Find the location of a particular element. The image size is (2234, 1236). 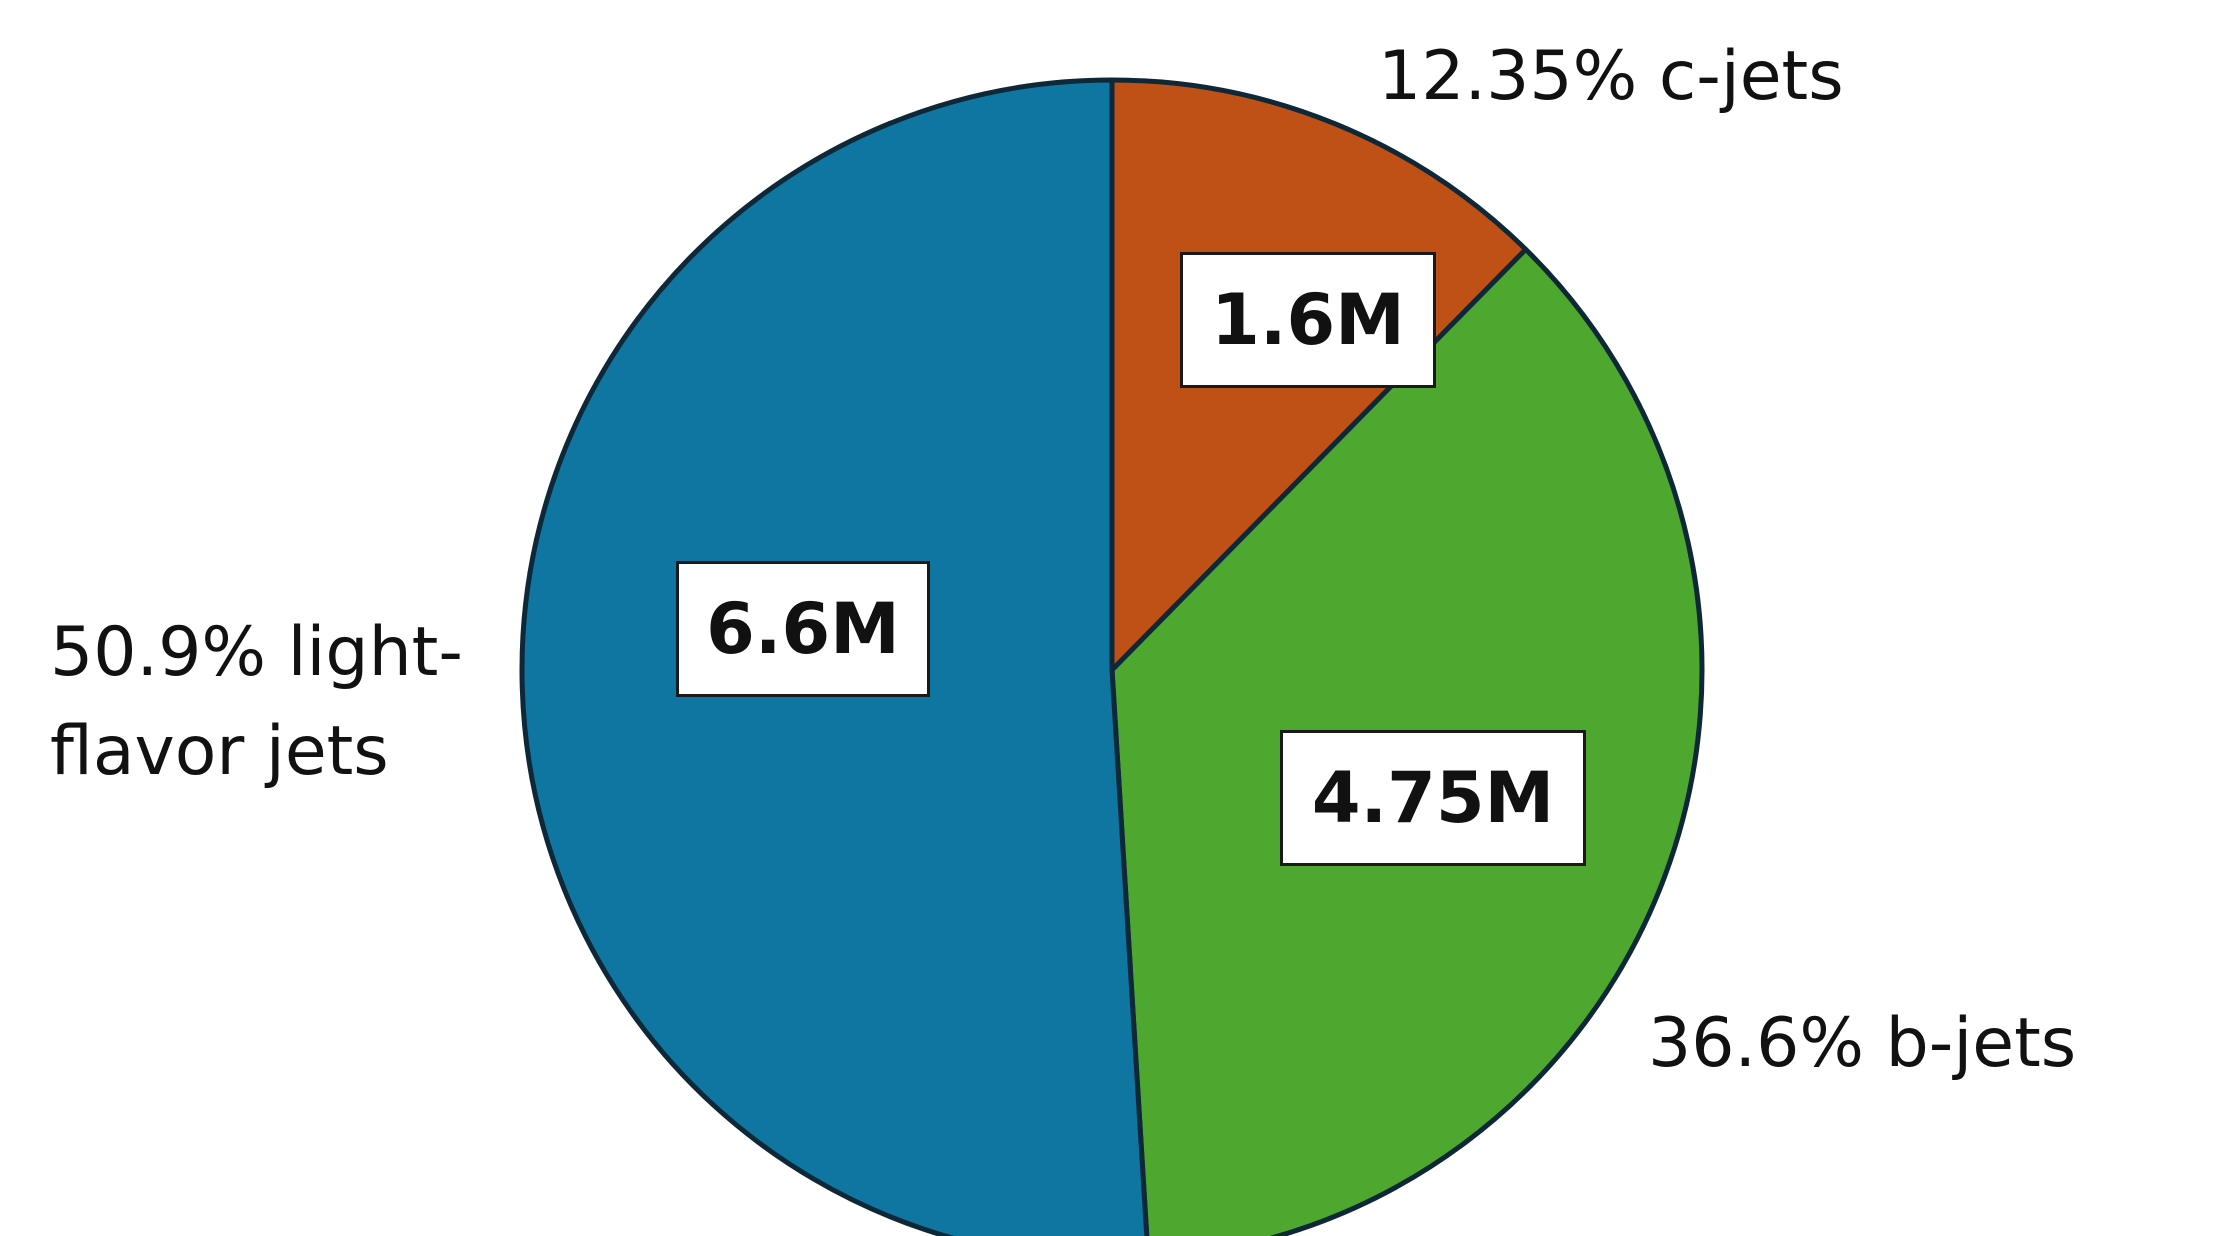

slice-label-light-flavor-jets: 50.9% light- flavor jets is located at coordinates (256, 702).